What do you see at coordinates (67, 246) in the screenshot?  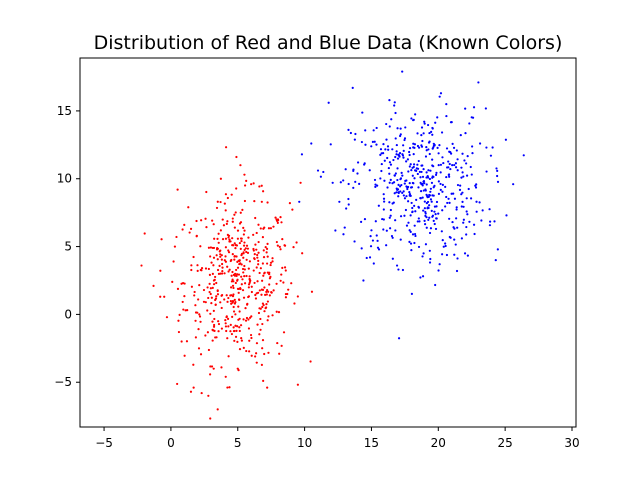 I see `y-axis: −5 0 5 10 15` at bounding box center [67, 246].